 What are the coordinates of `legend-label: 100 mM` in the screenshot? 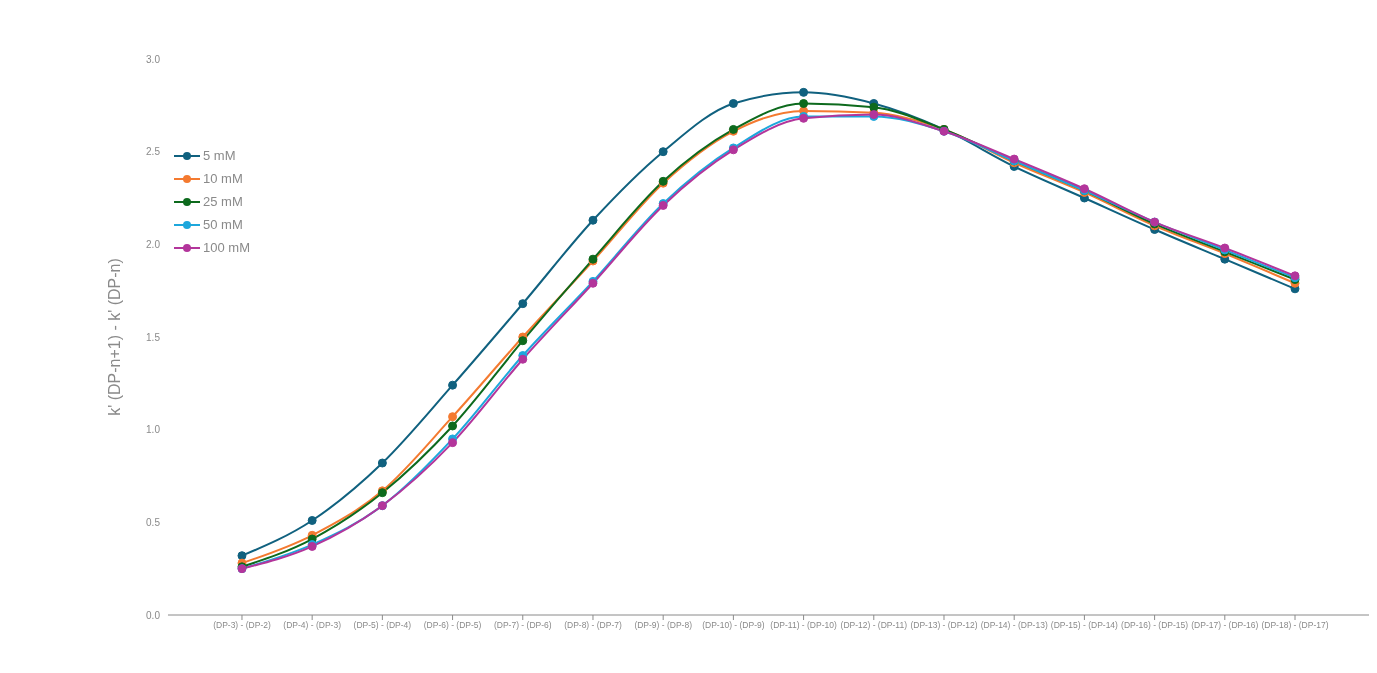 It's located at (226, 247).